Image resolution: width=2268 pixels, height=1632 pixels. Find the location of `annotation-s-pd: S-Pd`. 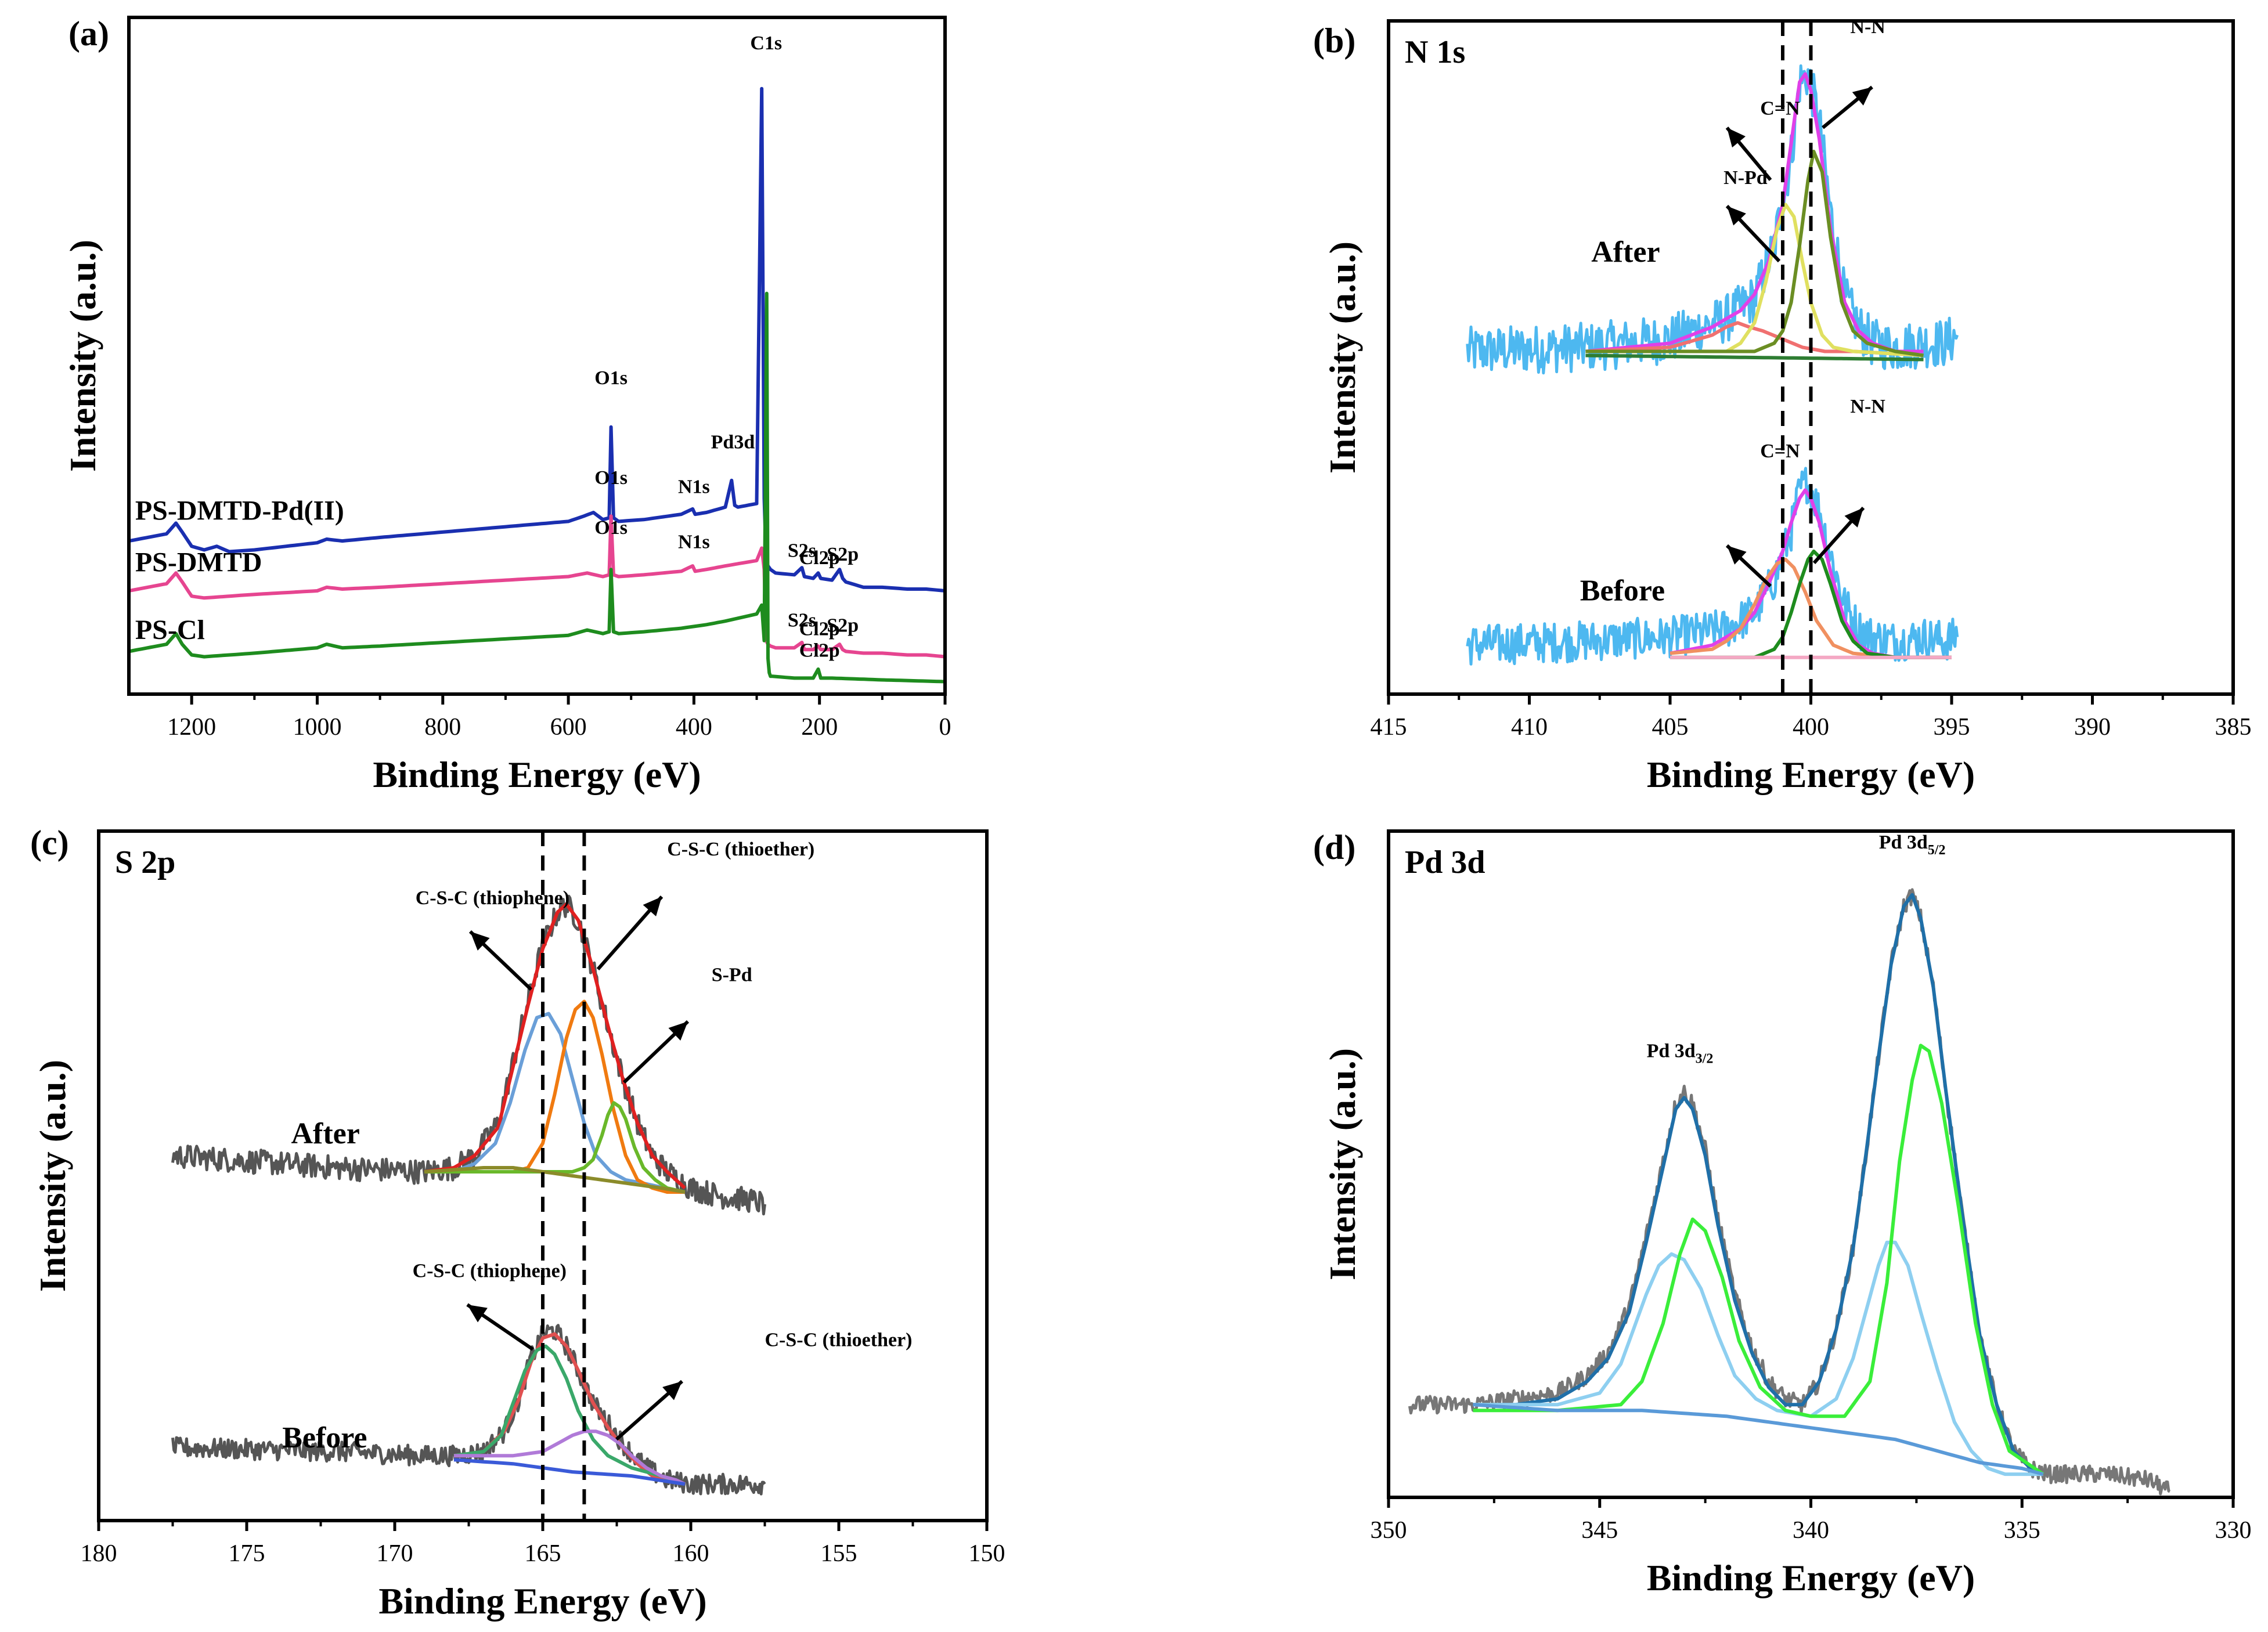

annotation-s-pd: S-Pd is located at coordinates (732, 975).